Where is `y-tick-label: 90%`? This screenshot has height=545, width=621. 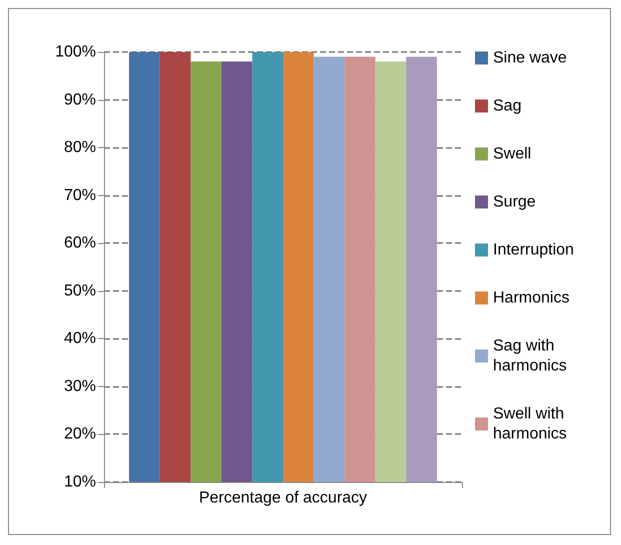 y-tick-label: 90% is located at coordinates (80, 99).